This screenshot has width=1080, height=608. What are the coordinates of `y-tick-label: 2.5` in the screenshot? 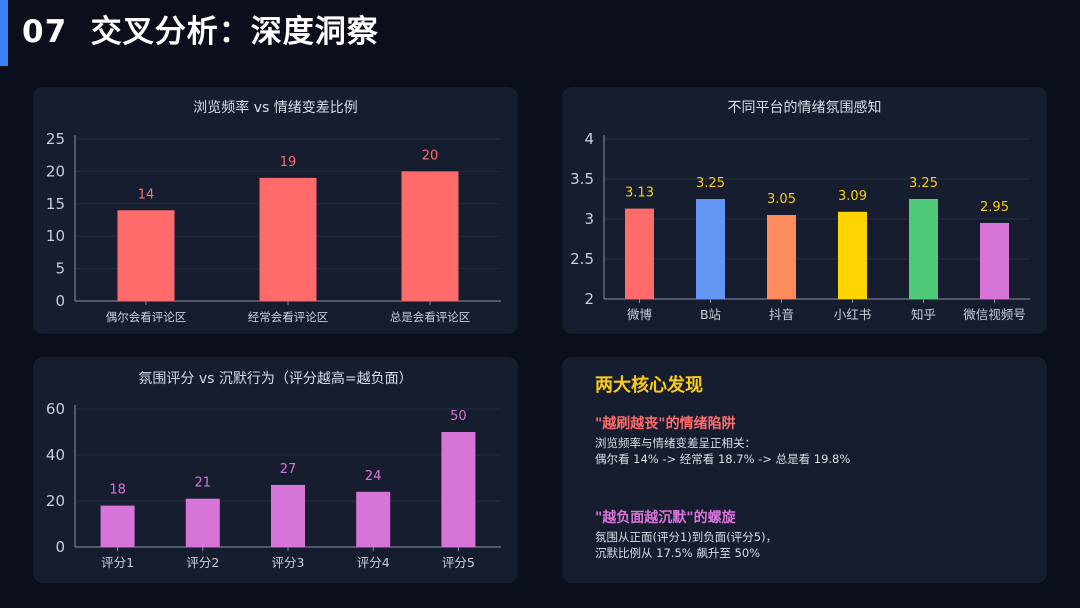 It's located at (582, 259).